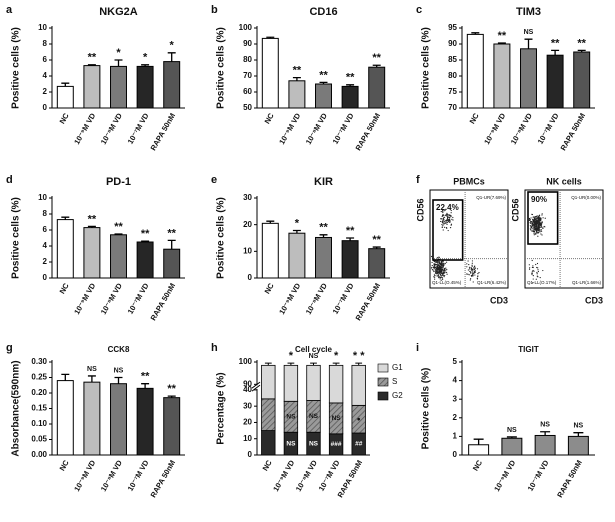  What do you see at coordinates (247, 91) in the screenshot?
I see `y-tick-label: 60` at bounding box center [247, 91].